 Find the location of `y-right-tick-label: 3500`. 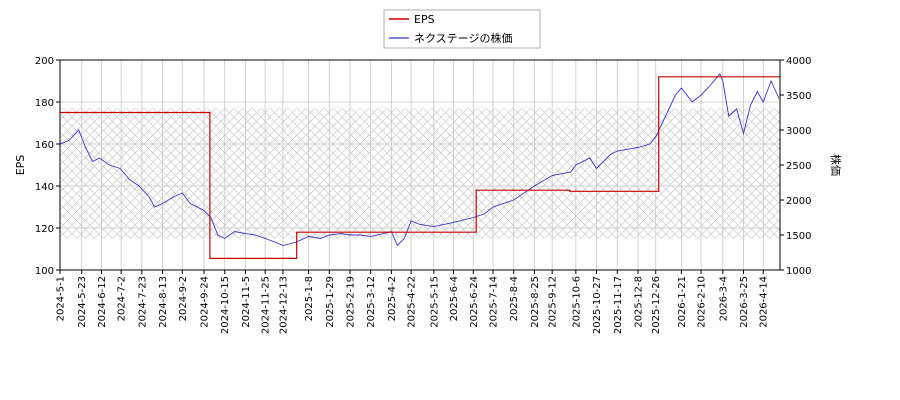

y-right-tick-label: 3500 is located at coordinates (798, 96).